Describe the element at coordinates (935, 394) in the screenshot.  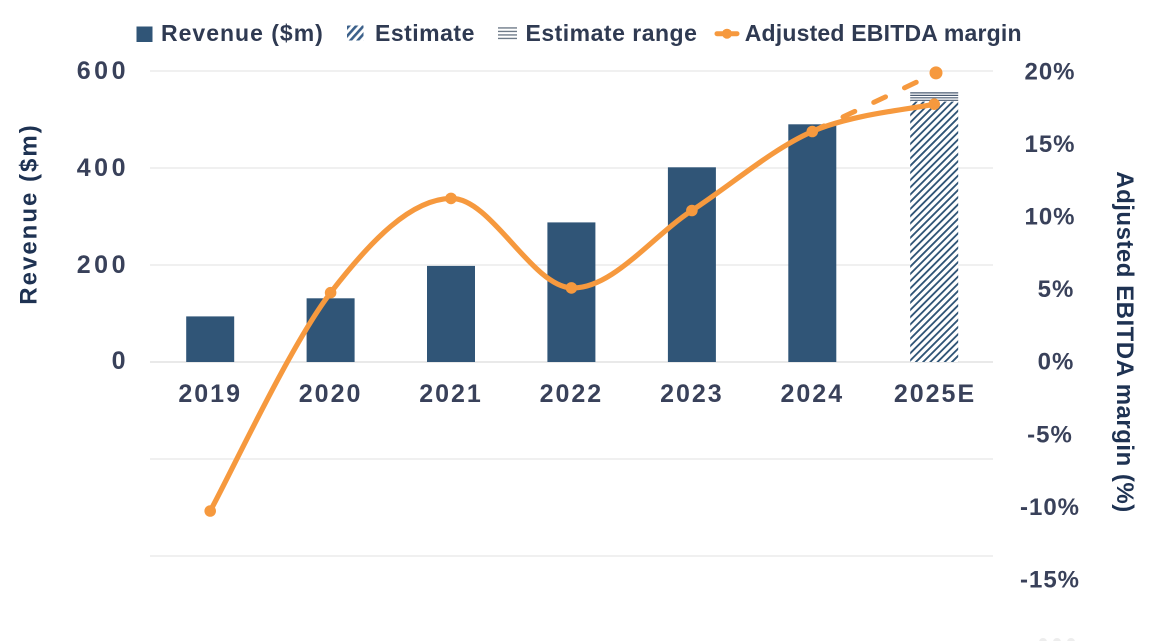
I see `svg-text: 2025E` at that location.